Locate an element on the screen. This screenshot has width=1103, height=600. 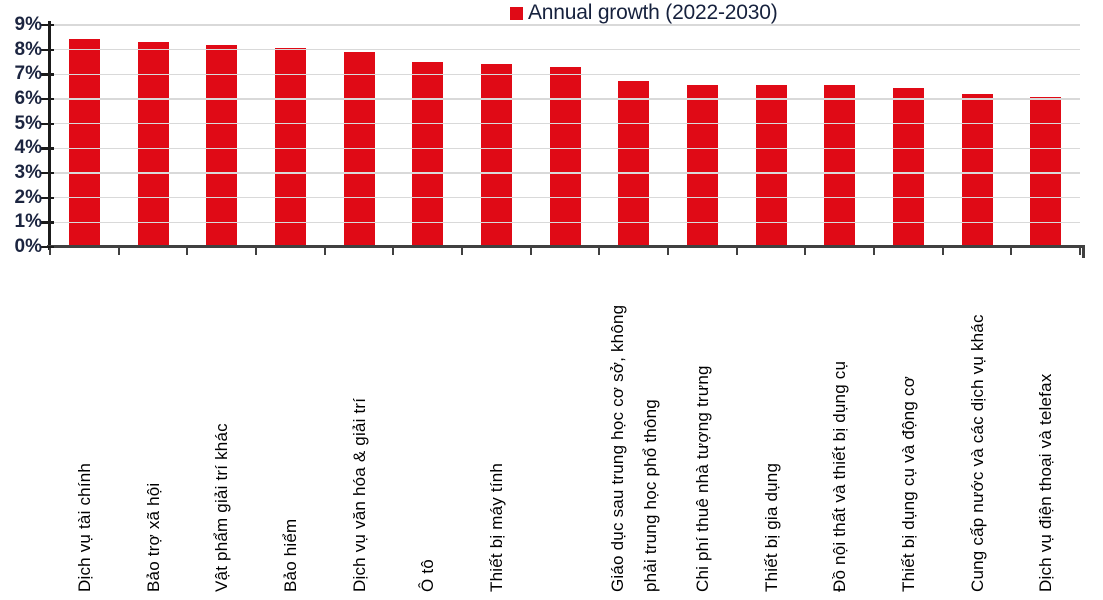
x-category-label: Bảo hiểm is located at coordinates (290, 555).